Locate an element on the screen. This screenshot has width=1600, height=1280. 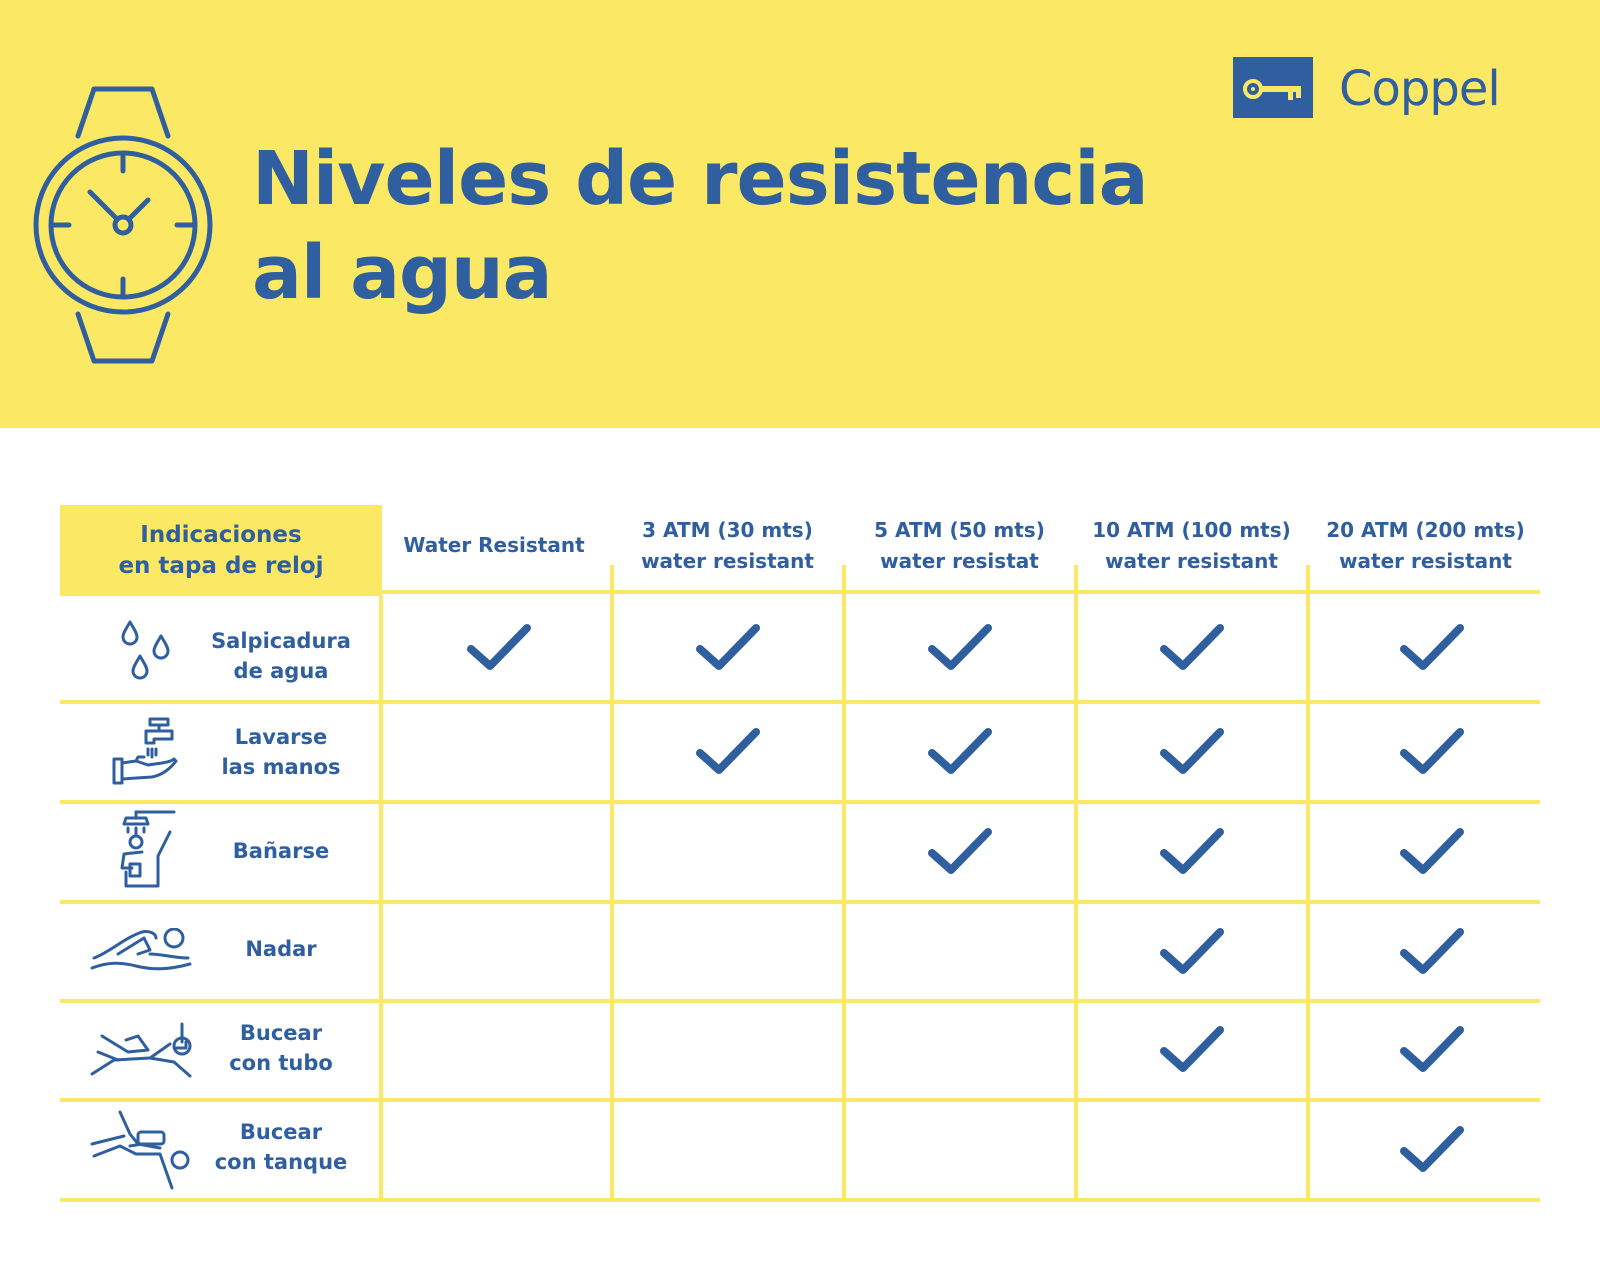
column-header-5atm: 5 ATM (50 mts) water resistat is located at coordinates (959, 546).